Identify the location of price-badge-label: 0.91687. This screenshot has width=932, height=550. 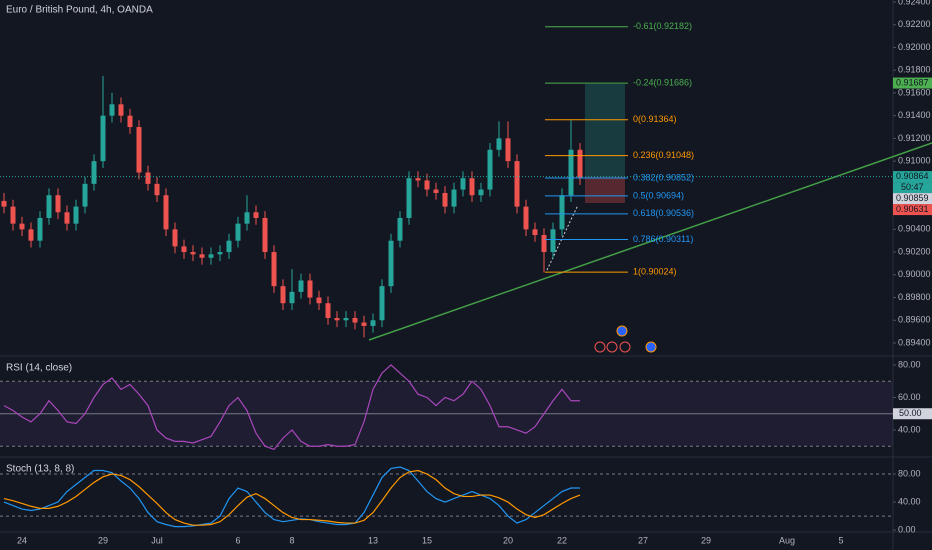
(912, 82).